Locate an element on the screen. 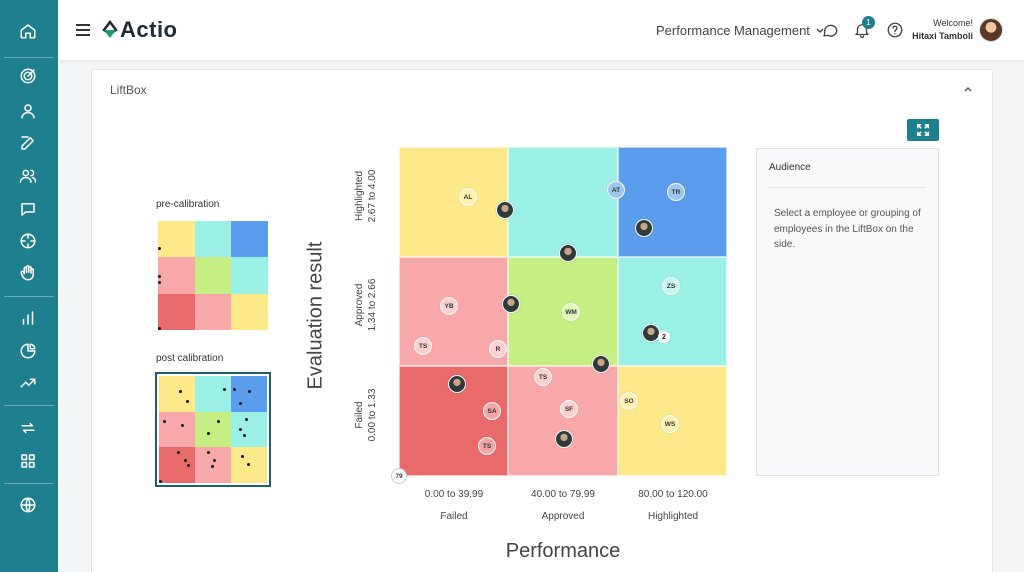 The image size is (1024, 572). trend-icon is located at coordinates (28, 383).